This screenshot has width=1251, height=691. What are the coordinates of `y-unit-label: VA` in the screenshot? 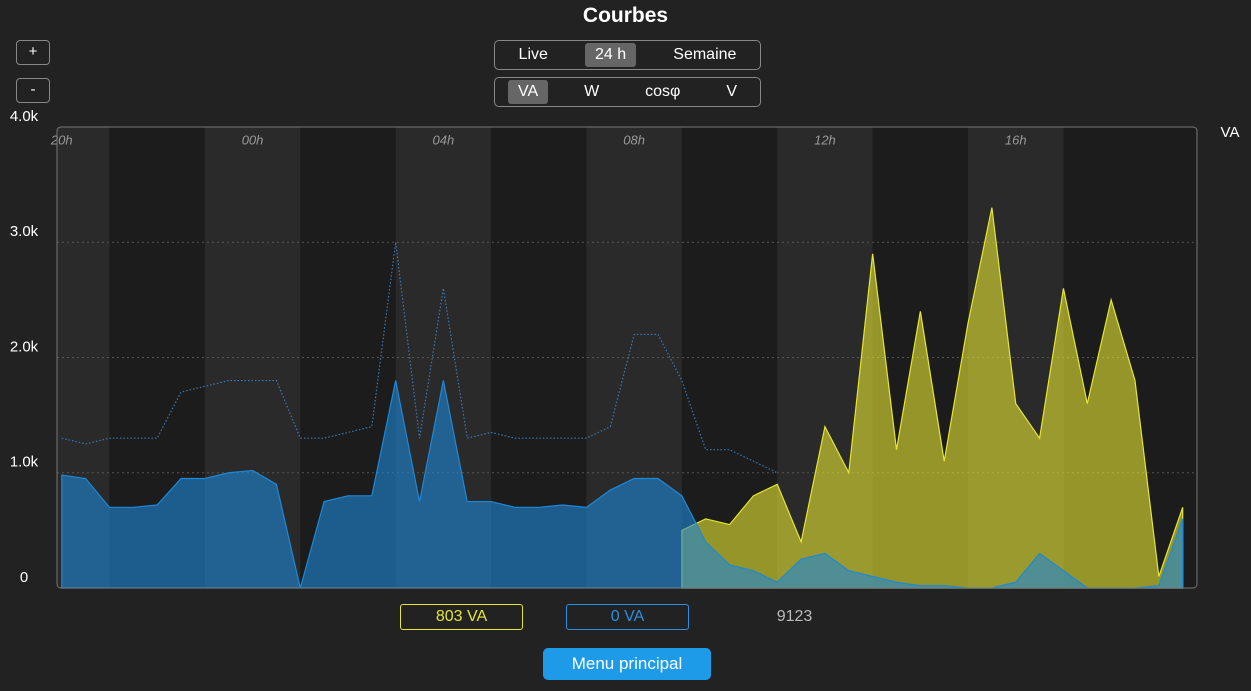 It's located at (1230, 132).